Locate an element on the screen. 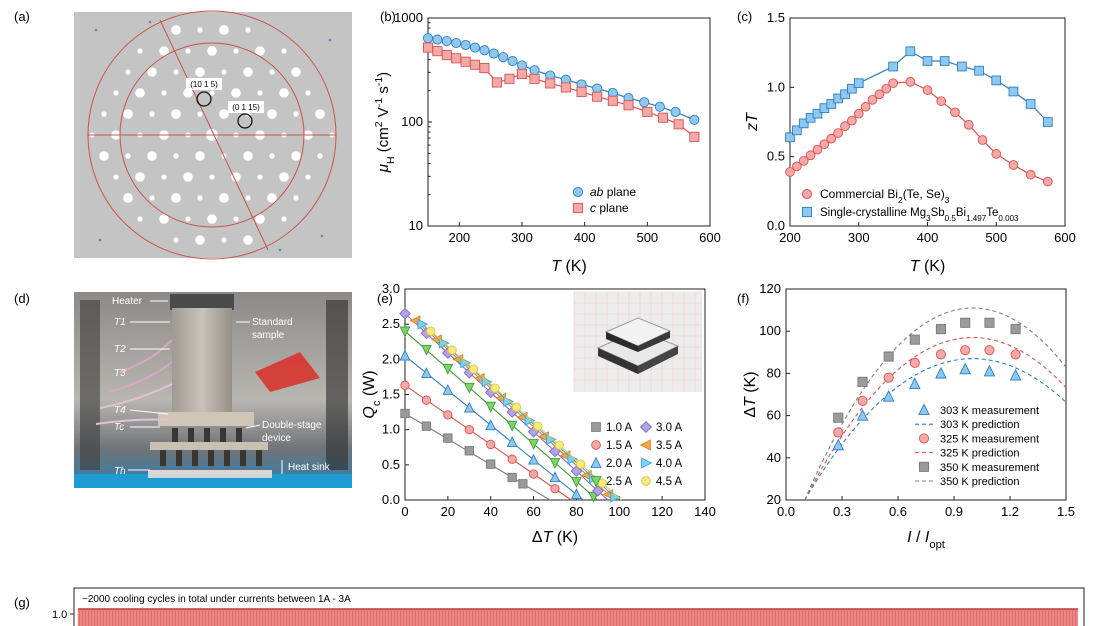  photo-blue-cloth is located at coordinates (213, 481).